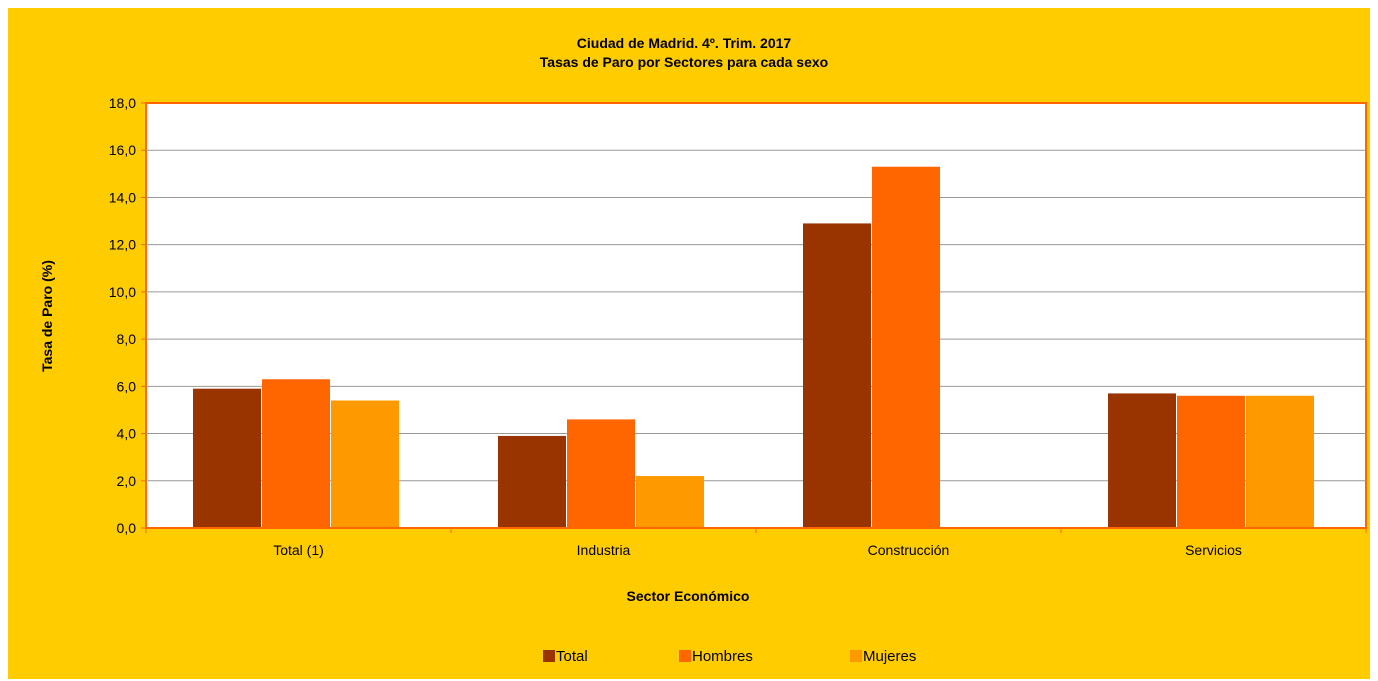  Describe the element at coordinates (684, 43) in the screenshot. I see `chart-title: Ciudad de Madrid. 4º. Trim. 2017` at that location.